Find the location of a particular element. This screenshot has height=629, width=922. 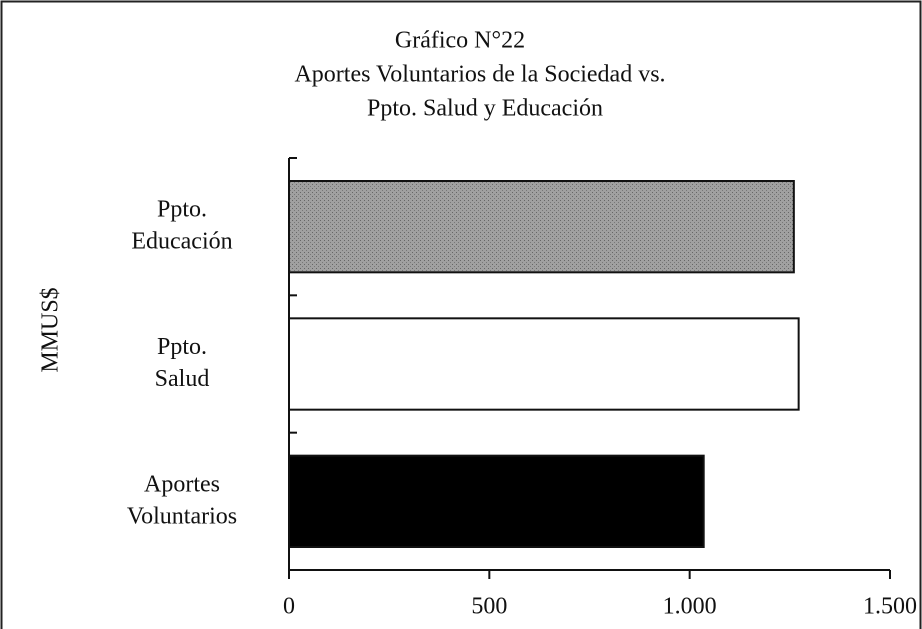

y-tick-label: Ppto. Educación is located at coordinates (181, 225).